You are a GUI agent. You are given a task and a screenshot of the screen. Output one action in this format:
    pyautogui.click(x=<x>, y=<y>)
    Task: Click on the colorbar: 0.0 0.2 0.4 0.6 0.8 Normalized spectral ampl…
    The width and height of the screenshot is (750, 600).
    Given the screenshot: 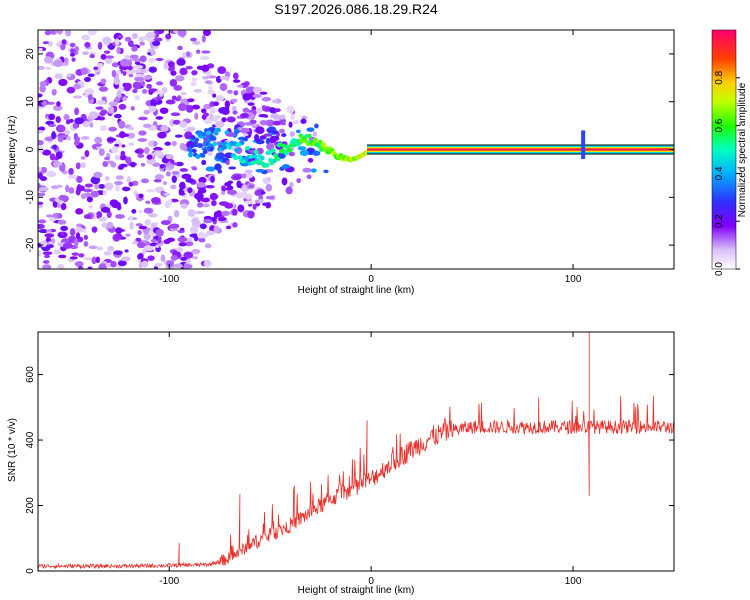 What is the action you would take?
    pyautogui.click(x=729, y=152)
    